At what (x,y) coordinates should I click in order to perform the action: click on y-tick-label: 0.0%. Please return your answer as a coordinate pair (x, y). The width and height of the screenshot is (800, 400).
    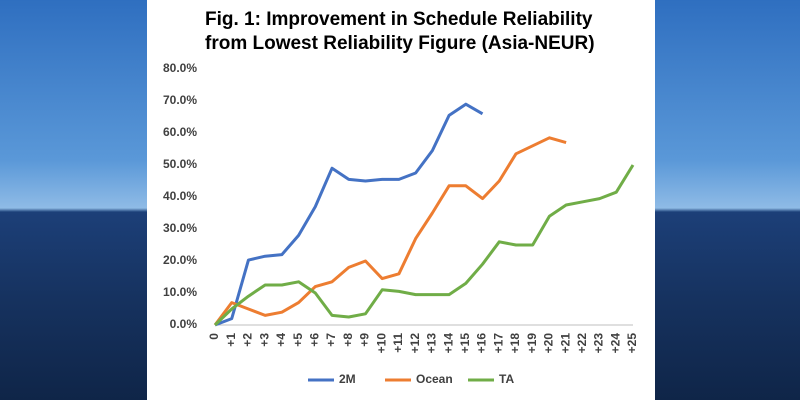
    Looking at the image, I should click on (184, 324).